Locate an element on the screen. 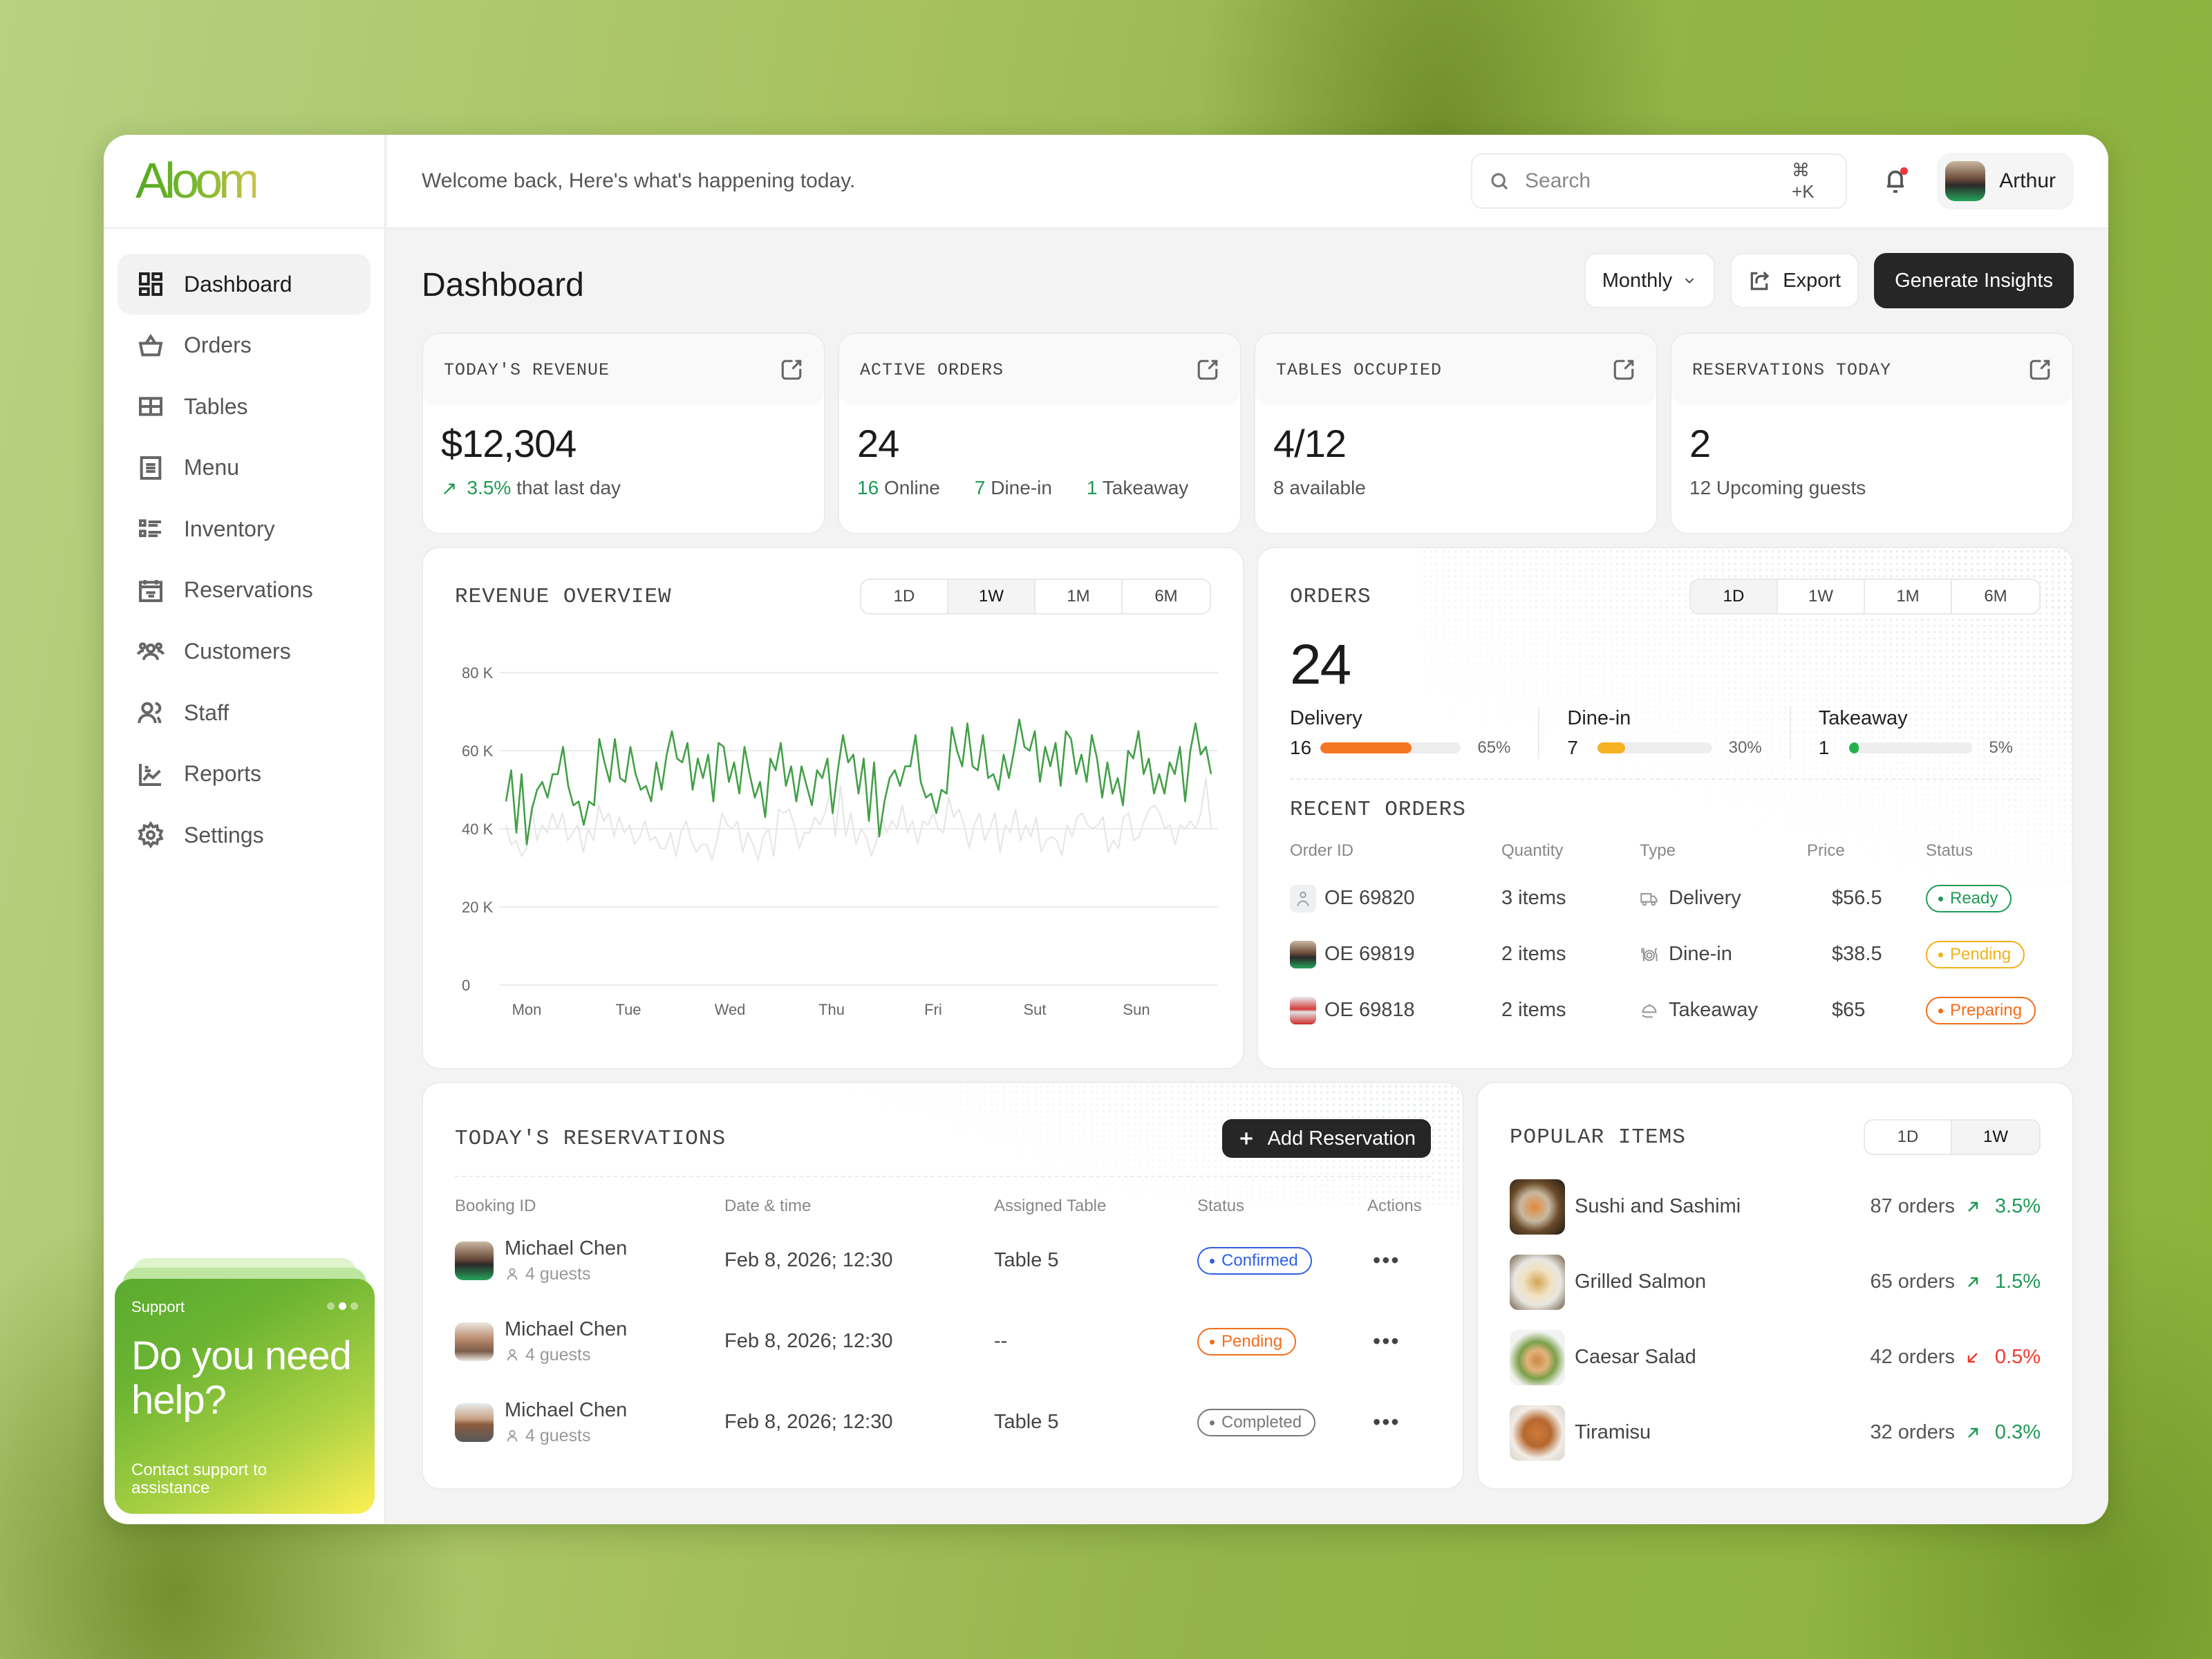 The width and height of the screenshot is (2212, 1659). notifications-button is located at coordinates (1896, 181).